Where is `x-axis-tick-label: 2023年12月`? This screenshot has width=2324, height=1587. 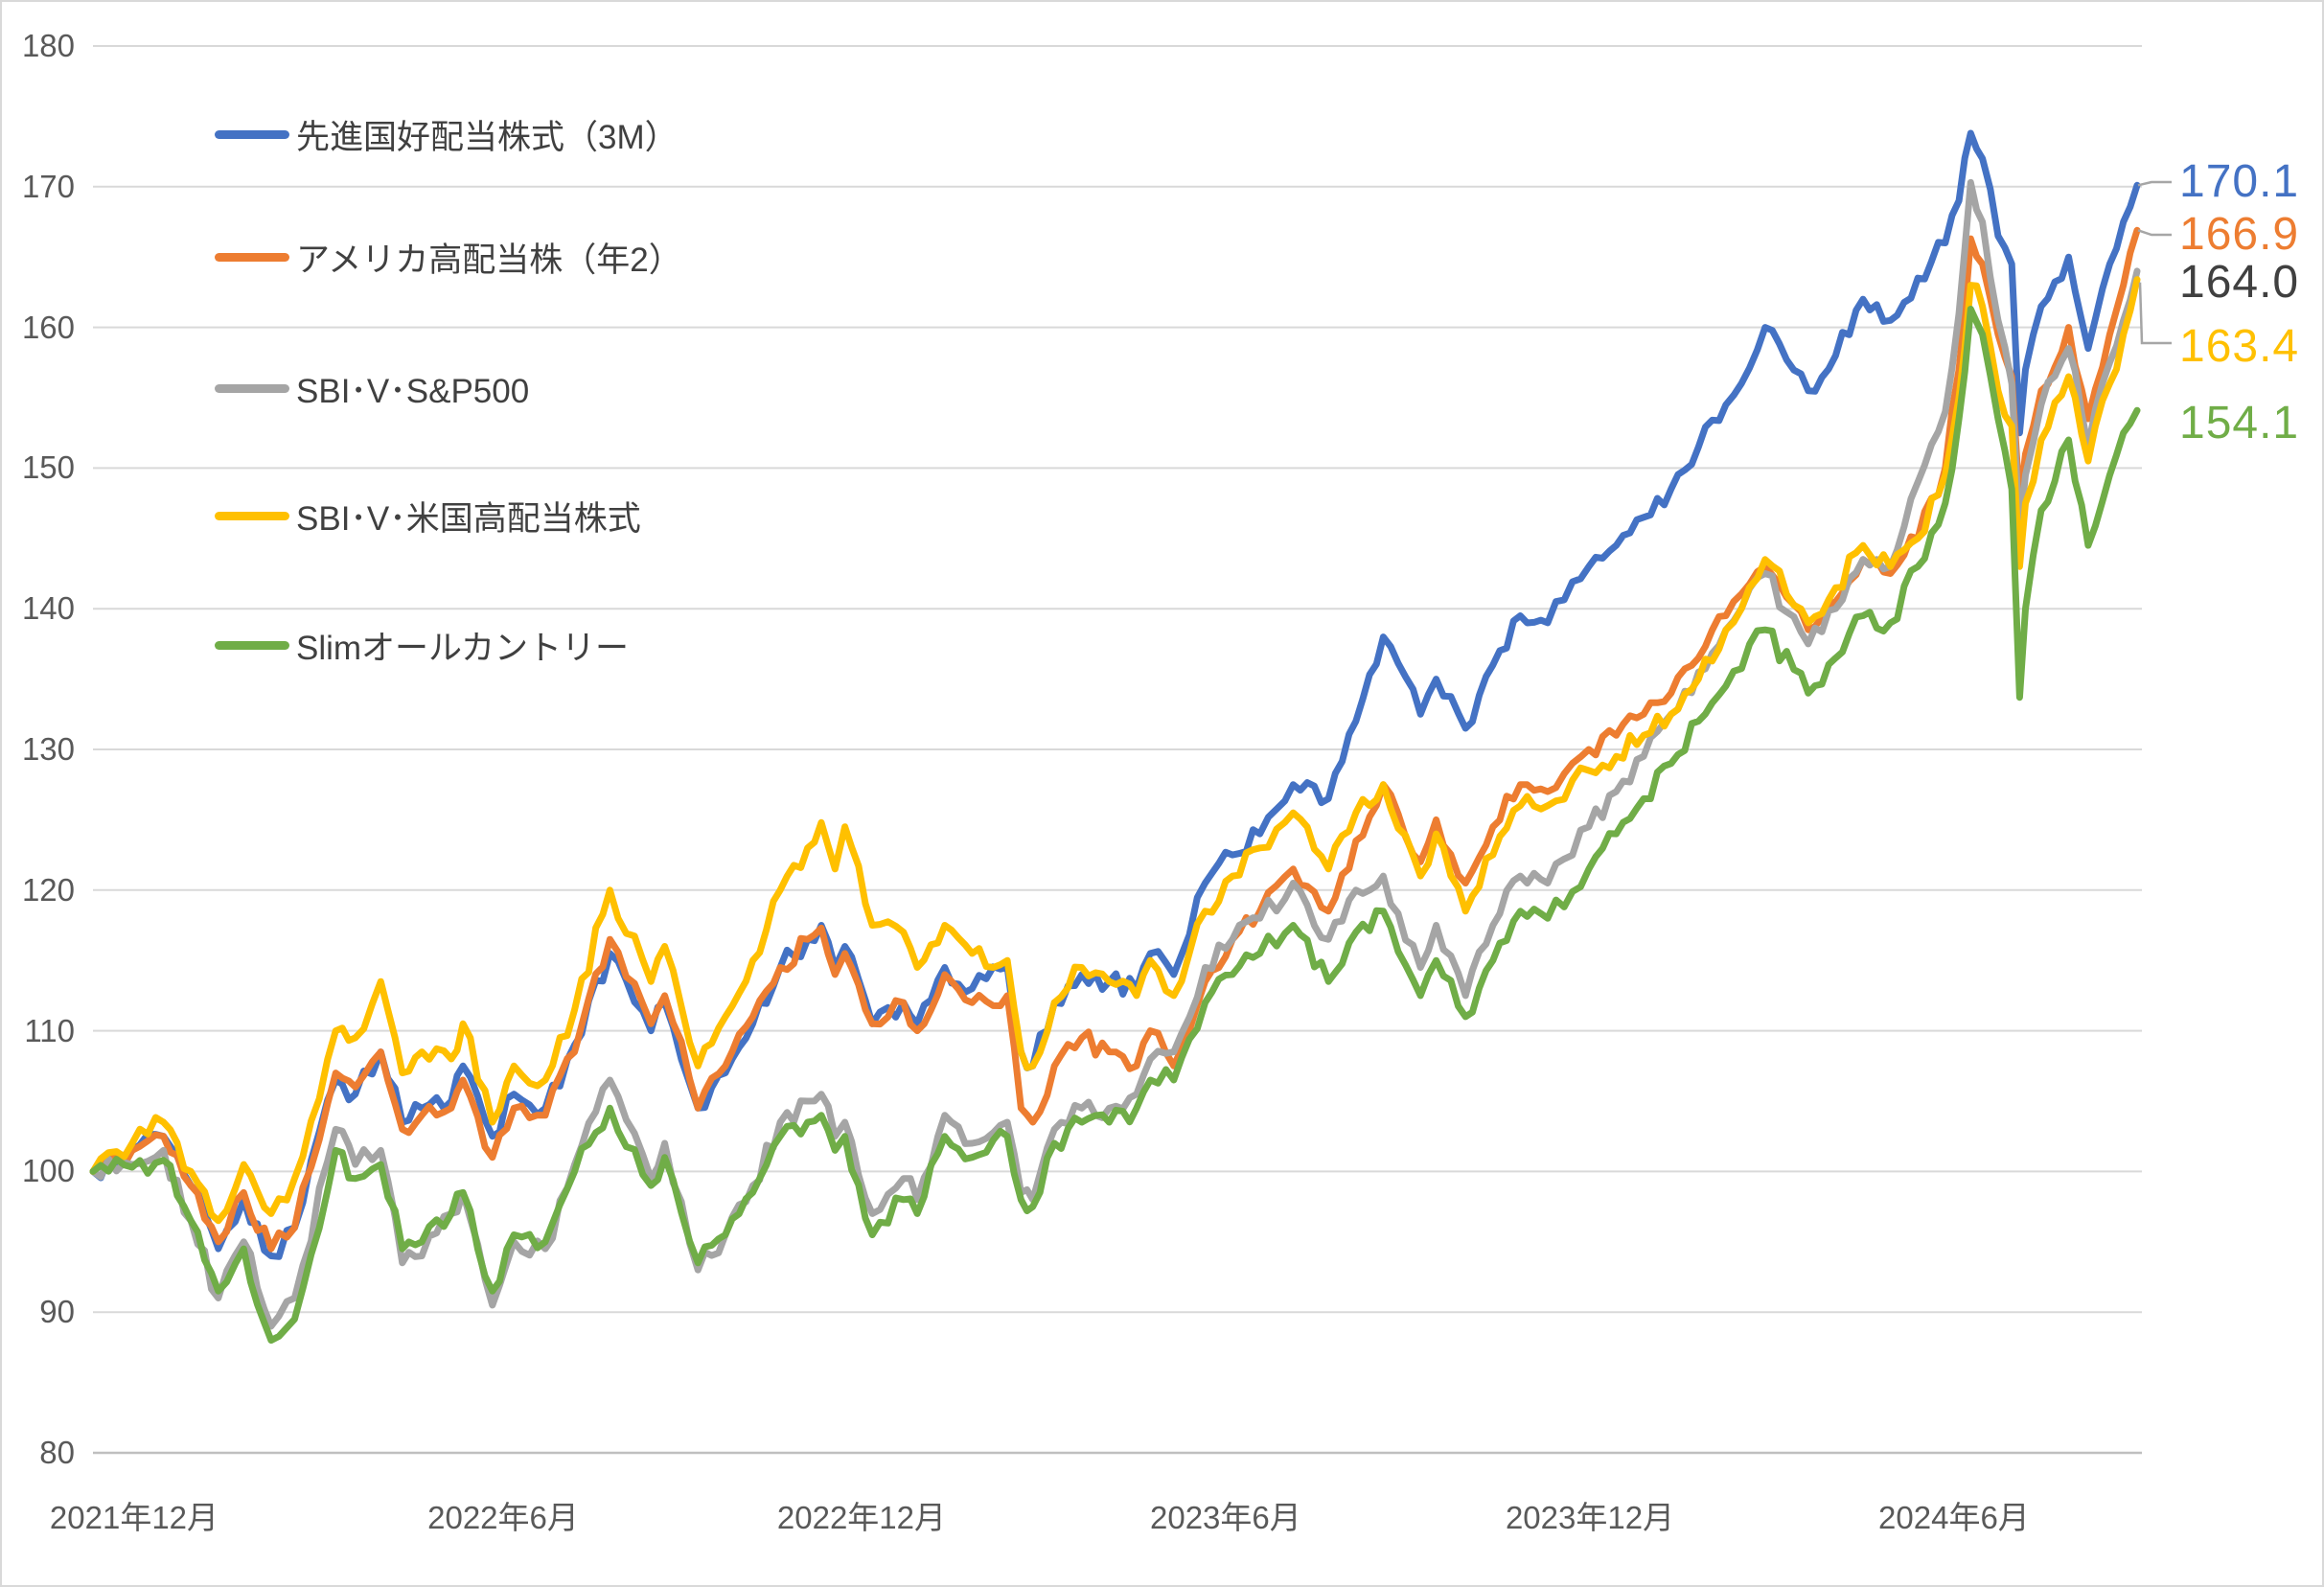
x-axis-tick-label: 2023年12月 is located at coordinates (1590, 1517).